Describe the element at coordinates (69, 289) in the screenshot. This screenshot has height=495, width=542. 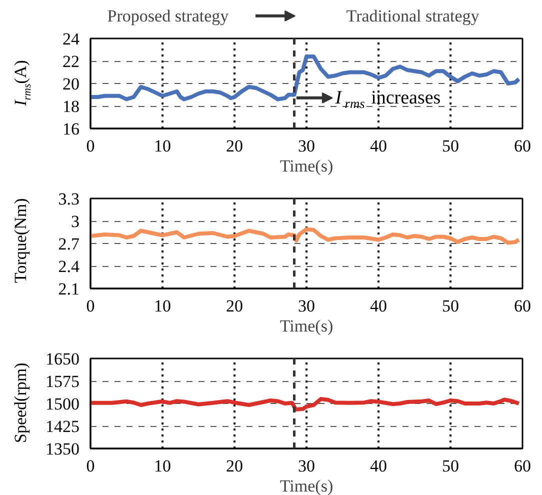
I see `y-tick-label: 2.1` at that location.